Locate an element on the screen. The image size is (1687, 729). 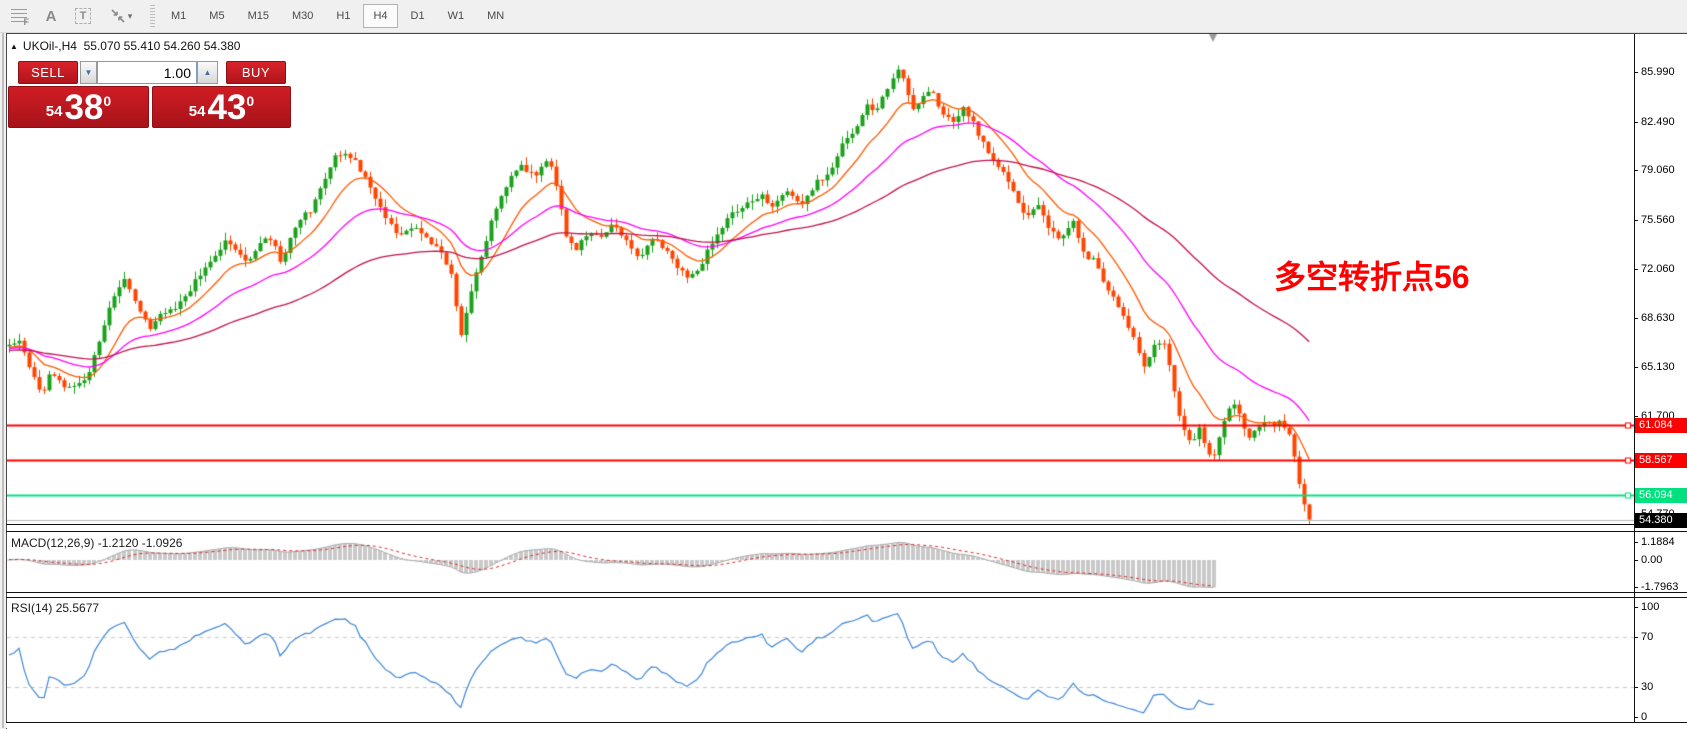
text-box-tool-button: T is located at coordinates (83, 16).